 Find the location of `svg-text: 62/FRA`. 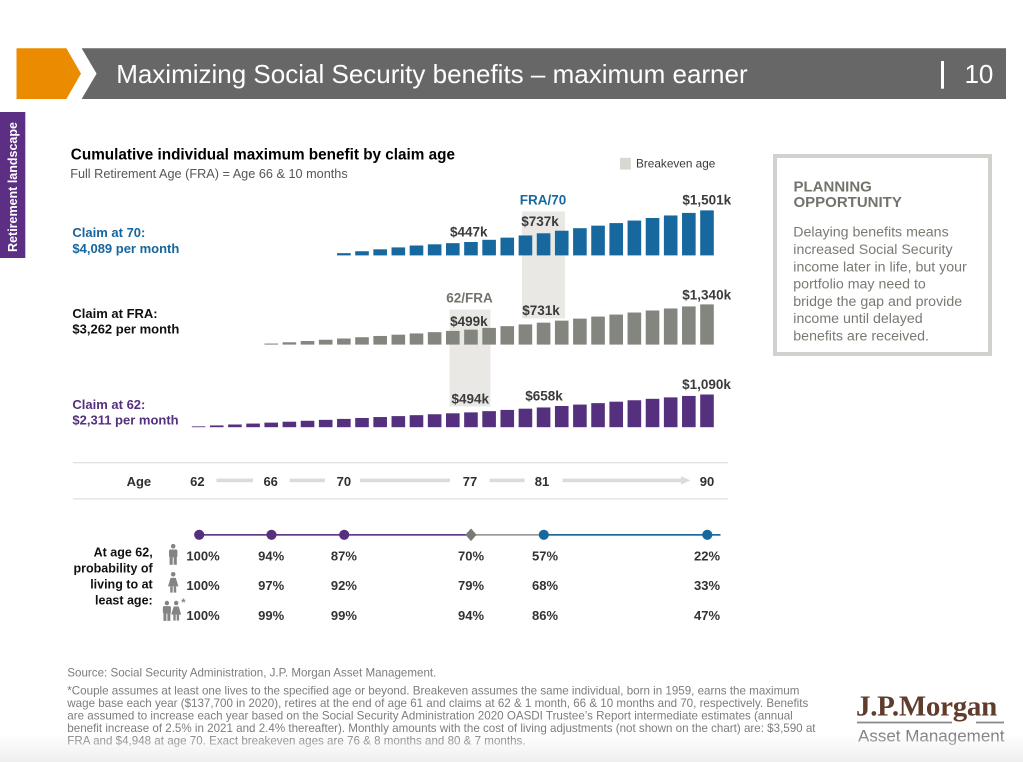

svg-text: 62/FRA is located at coordinates (469, 297).